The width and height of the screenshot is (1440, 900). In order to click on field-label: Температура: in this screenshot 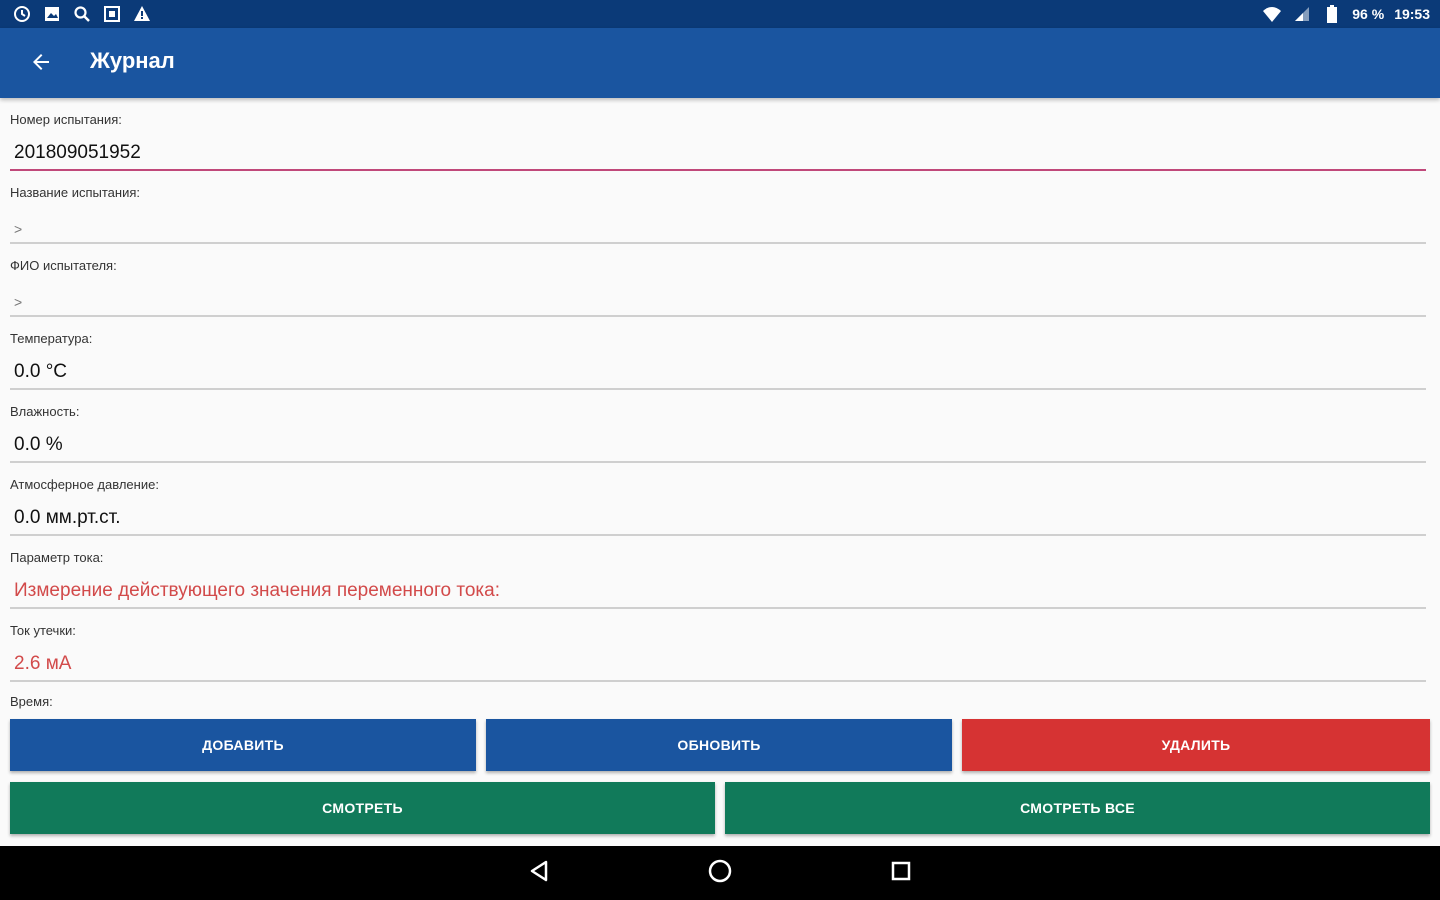, I will do `click(51, 338)`.